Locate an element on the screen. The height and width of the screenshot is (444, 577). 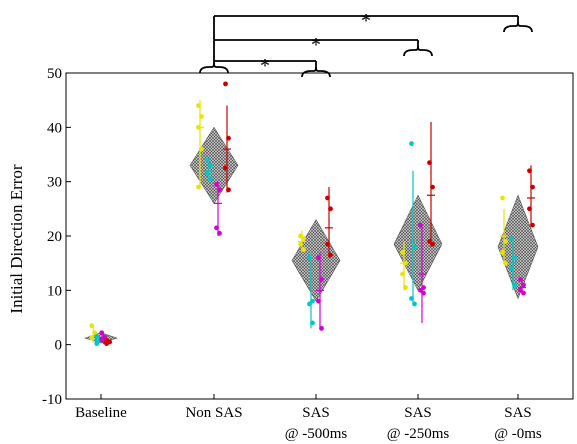
y-tick-label: 20 is located at coordinates (54, 237).